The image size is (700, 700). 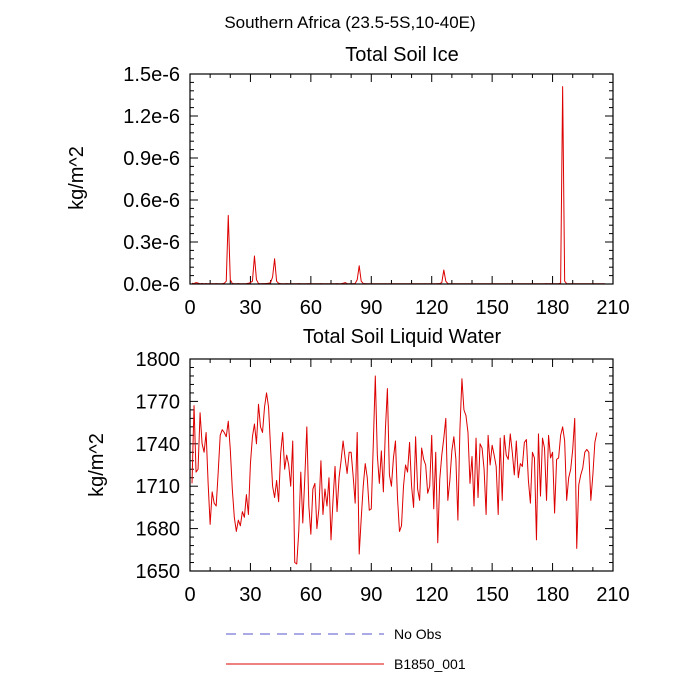 I want to click on figure-title: Southern Africa (23.5-5S,10-40E), so click(x=349, y=22).